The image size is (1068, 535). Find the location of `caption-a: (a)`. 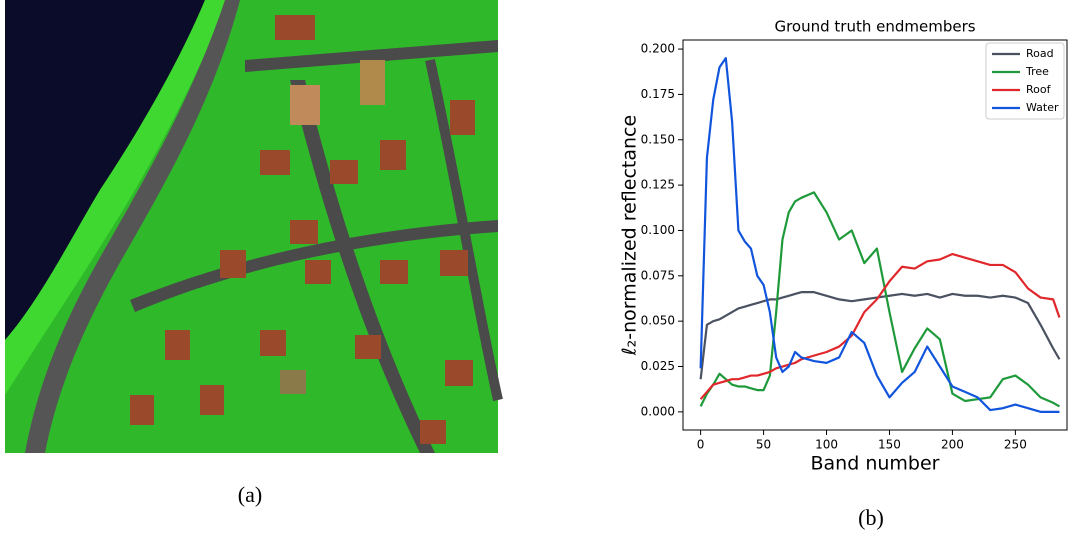

caption-a: (a) is located at coordinates (250, 494).